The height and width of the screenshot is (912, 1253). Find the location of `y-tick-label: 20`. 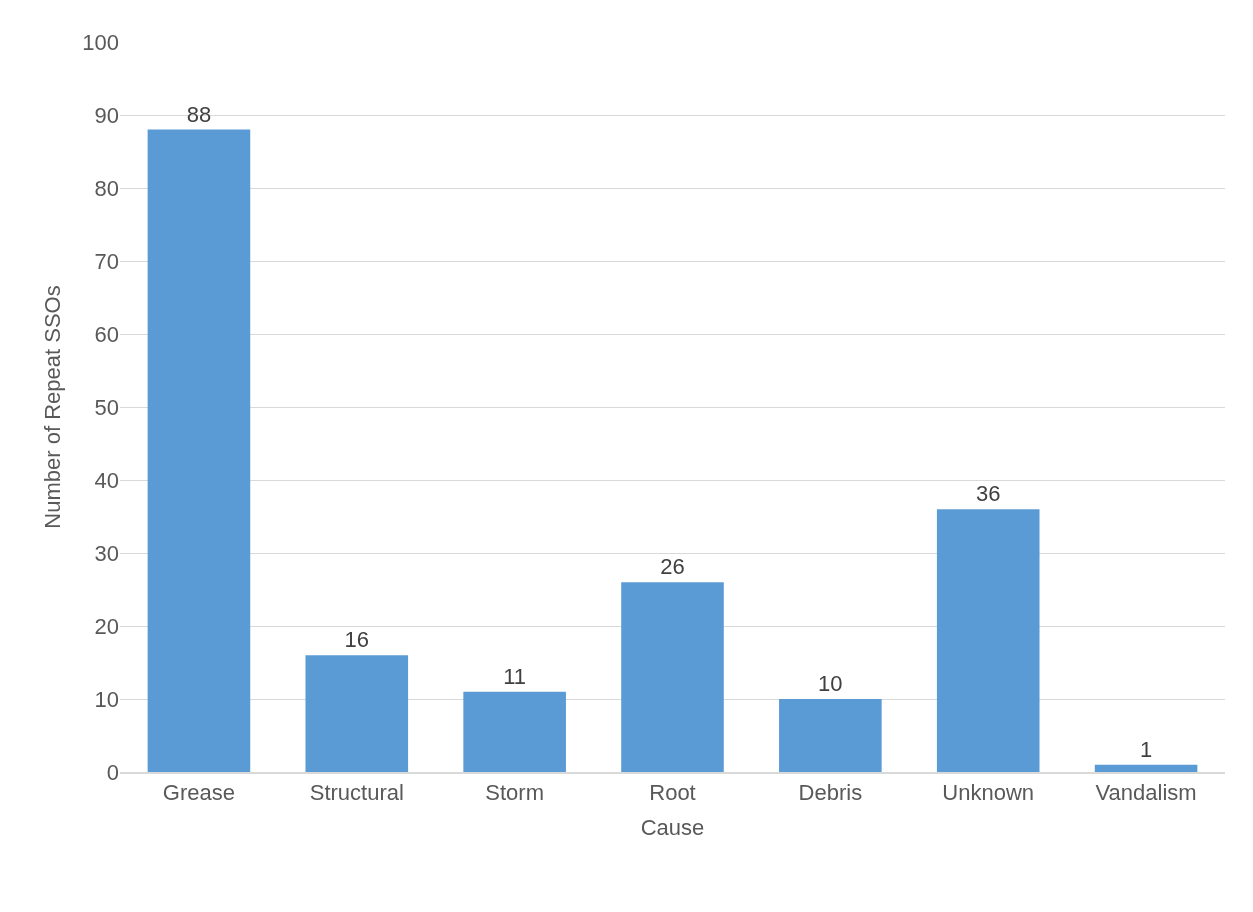

y-tick-label: 20 is located at coordinates (106, 626).